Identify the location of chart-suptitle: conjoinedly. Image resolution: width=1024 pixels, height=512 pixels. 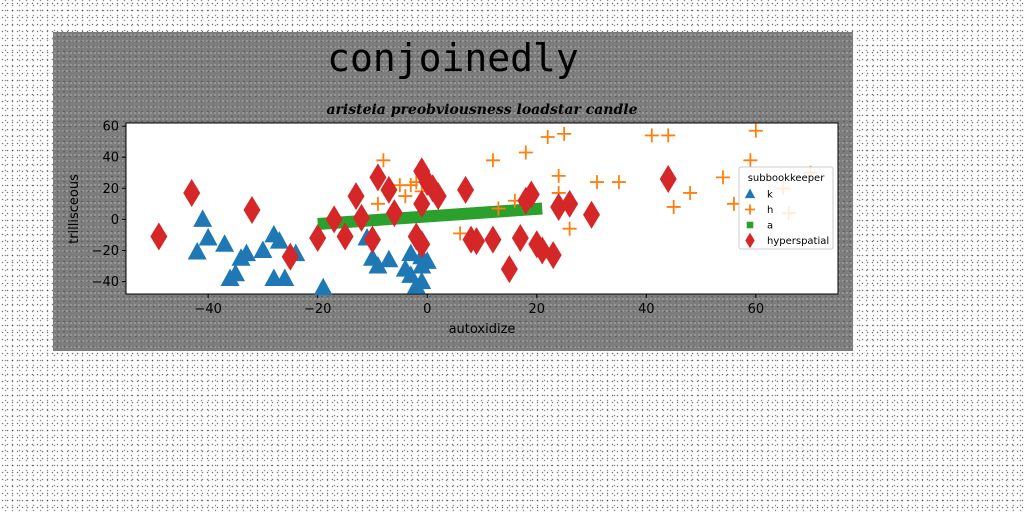
(453, 58).